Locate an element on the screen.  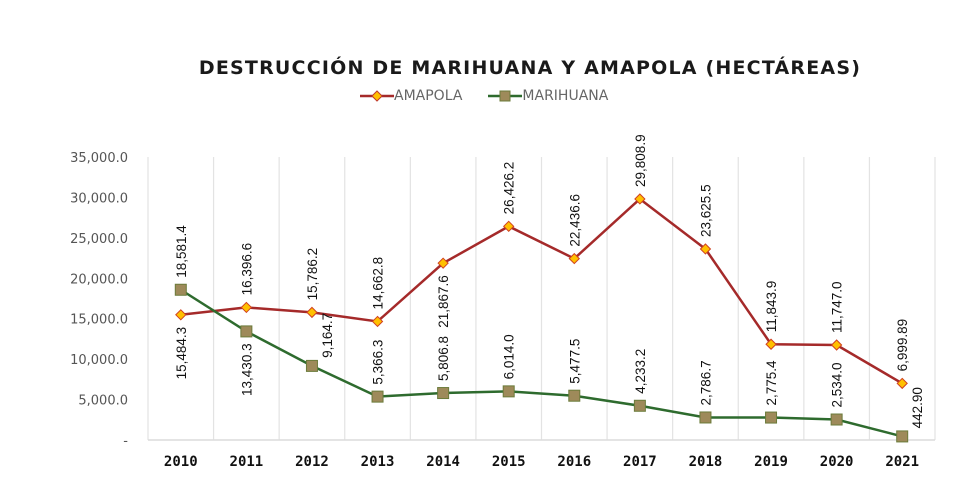
data-label-marihuana: 2,786.7 is located at coordinates (705, 382).